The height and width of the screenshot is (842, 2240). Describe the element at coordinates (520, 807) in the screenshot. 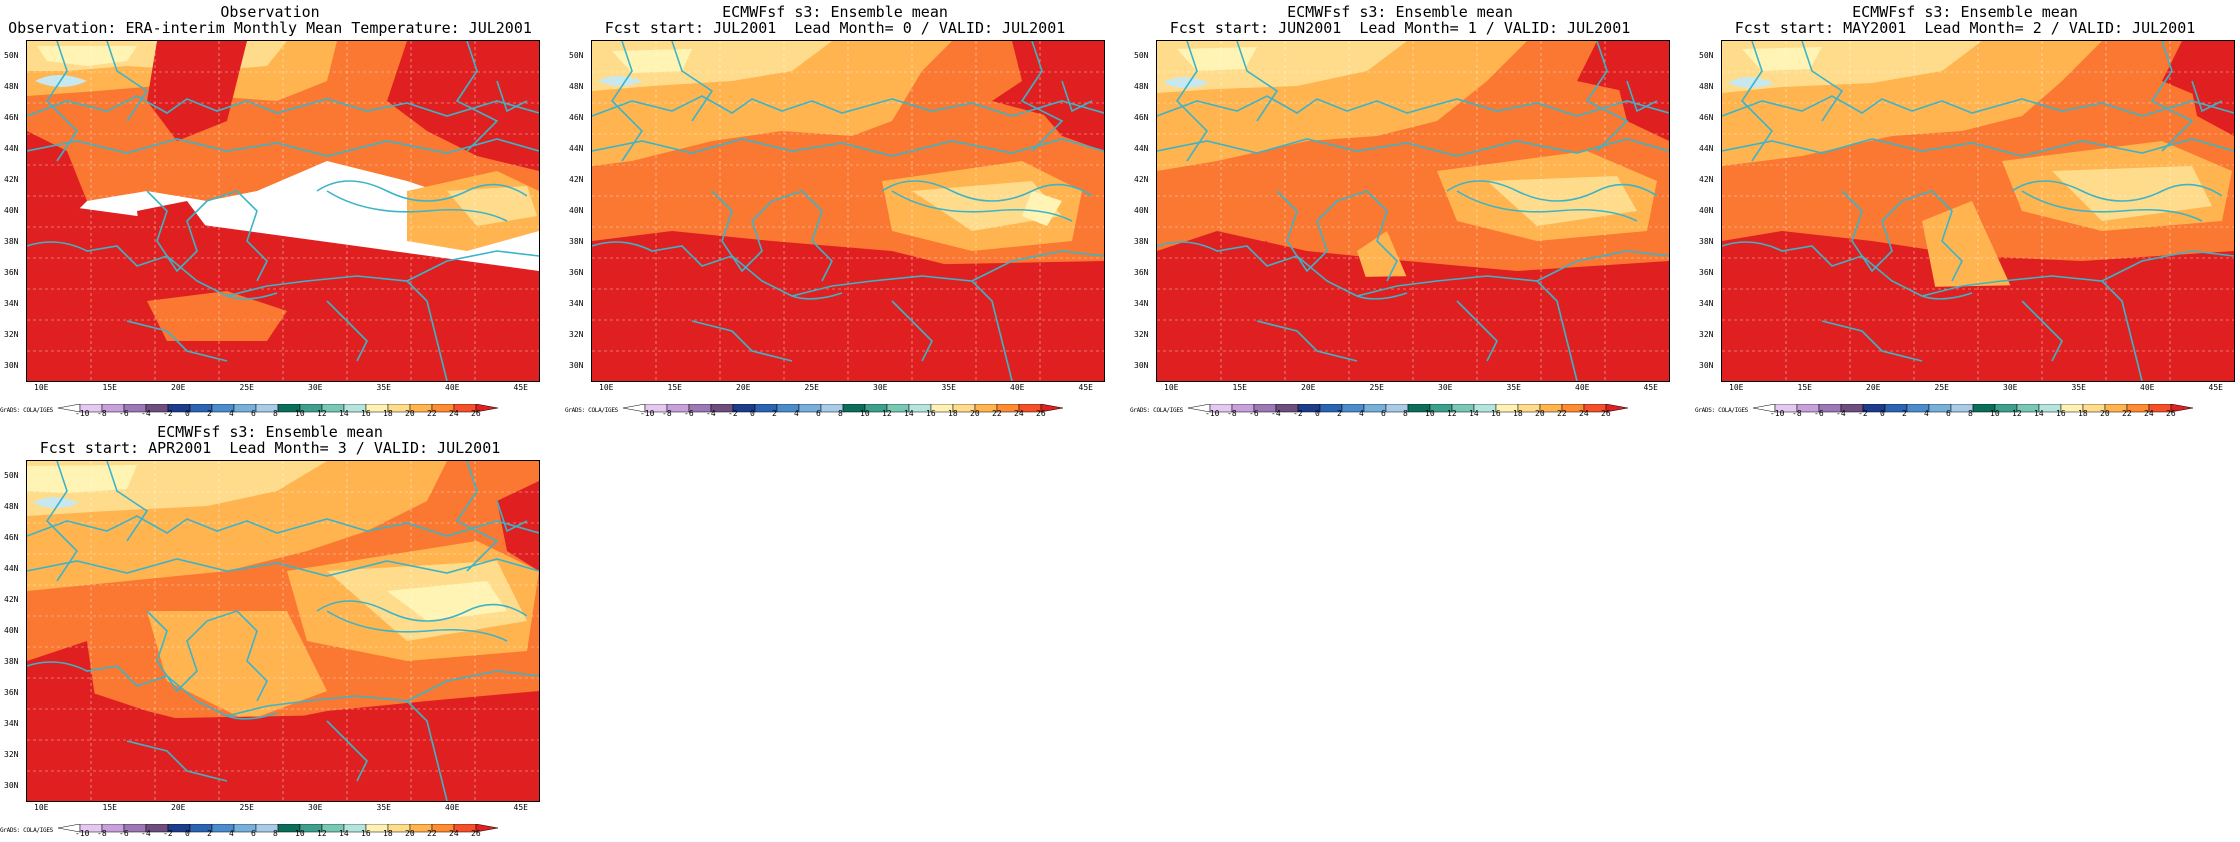

I see `lon-label: 45E` at that location.